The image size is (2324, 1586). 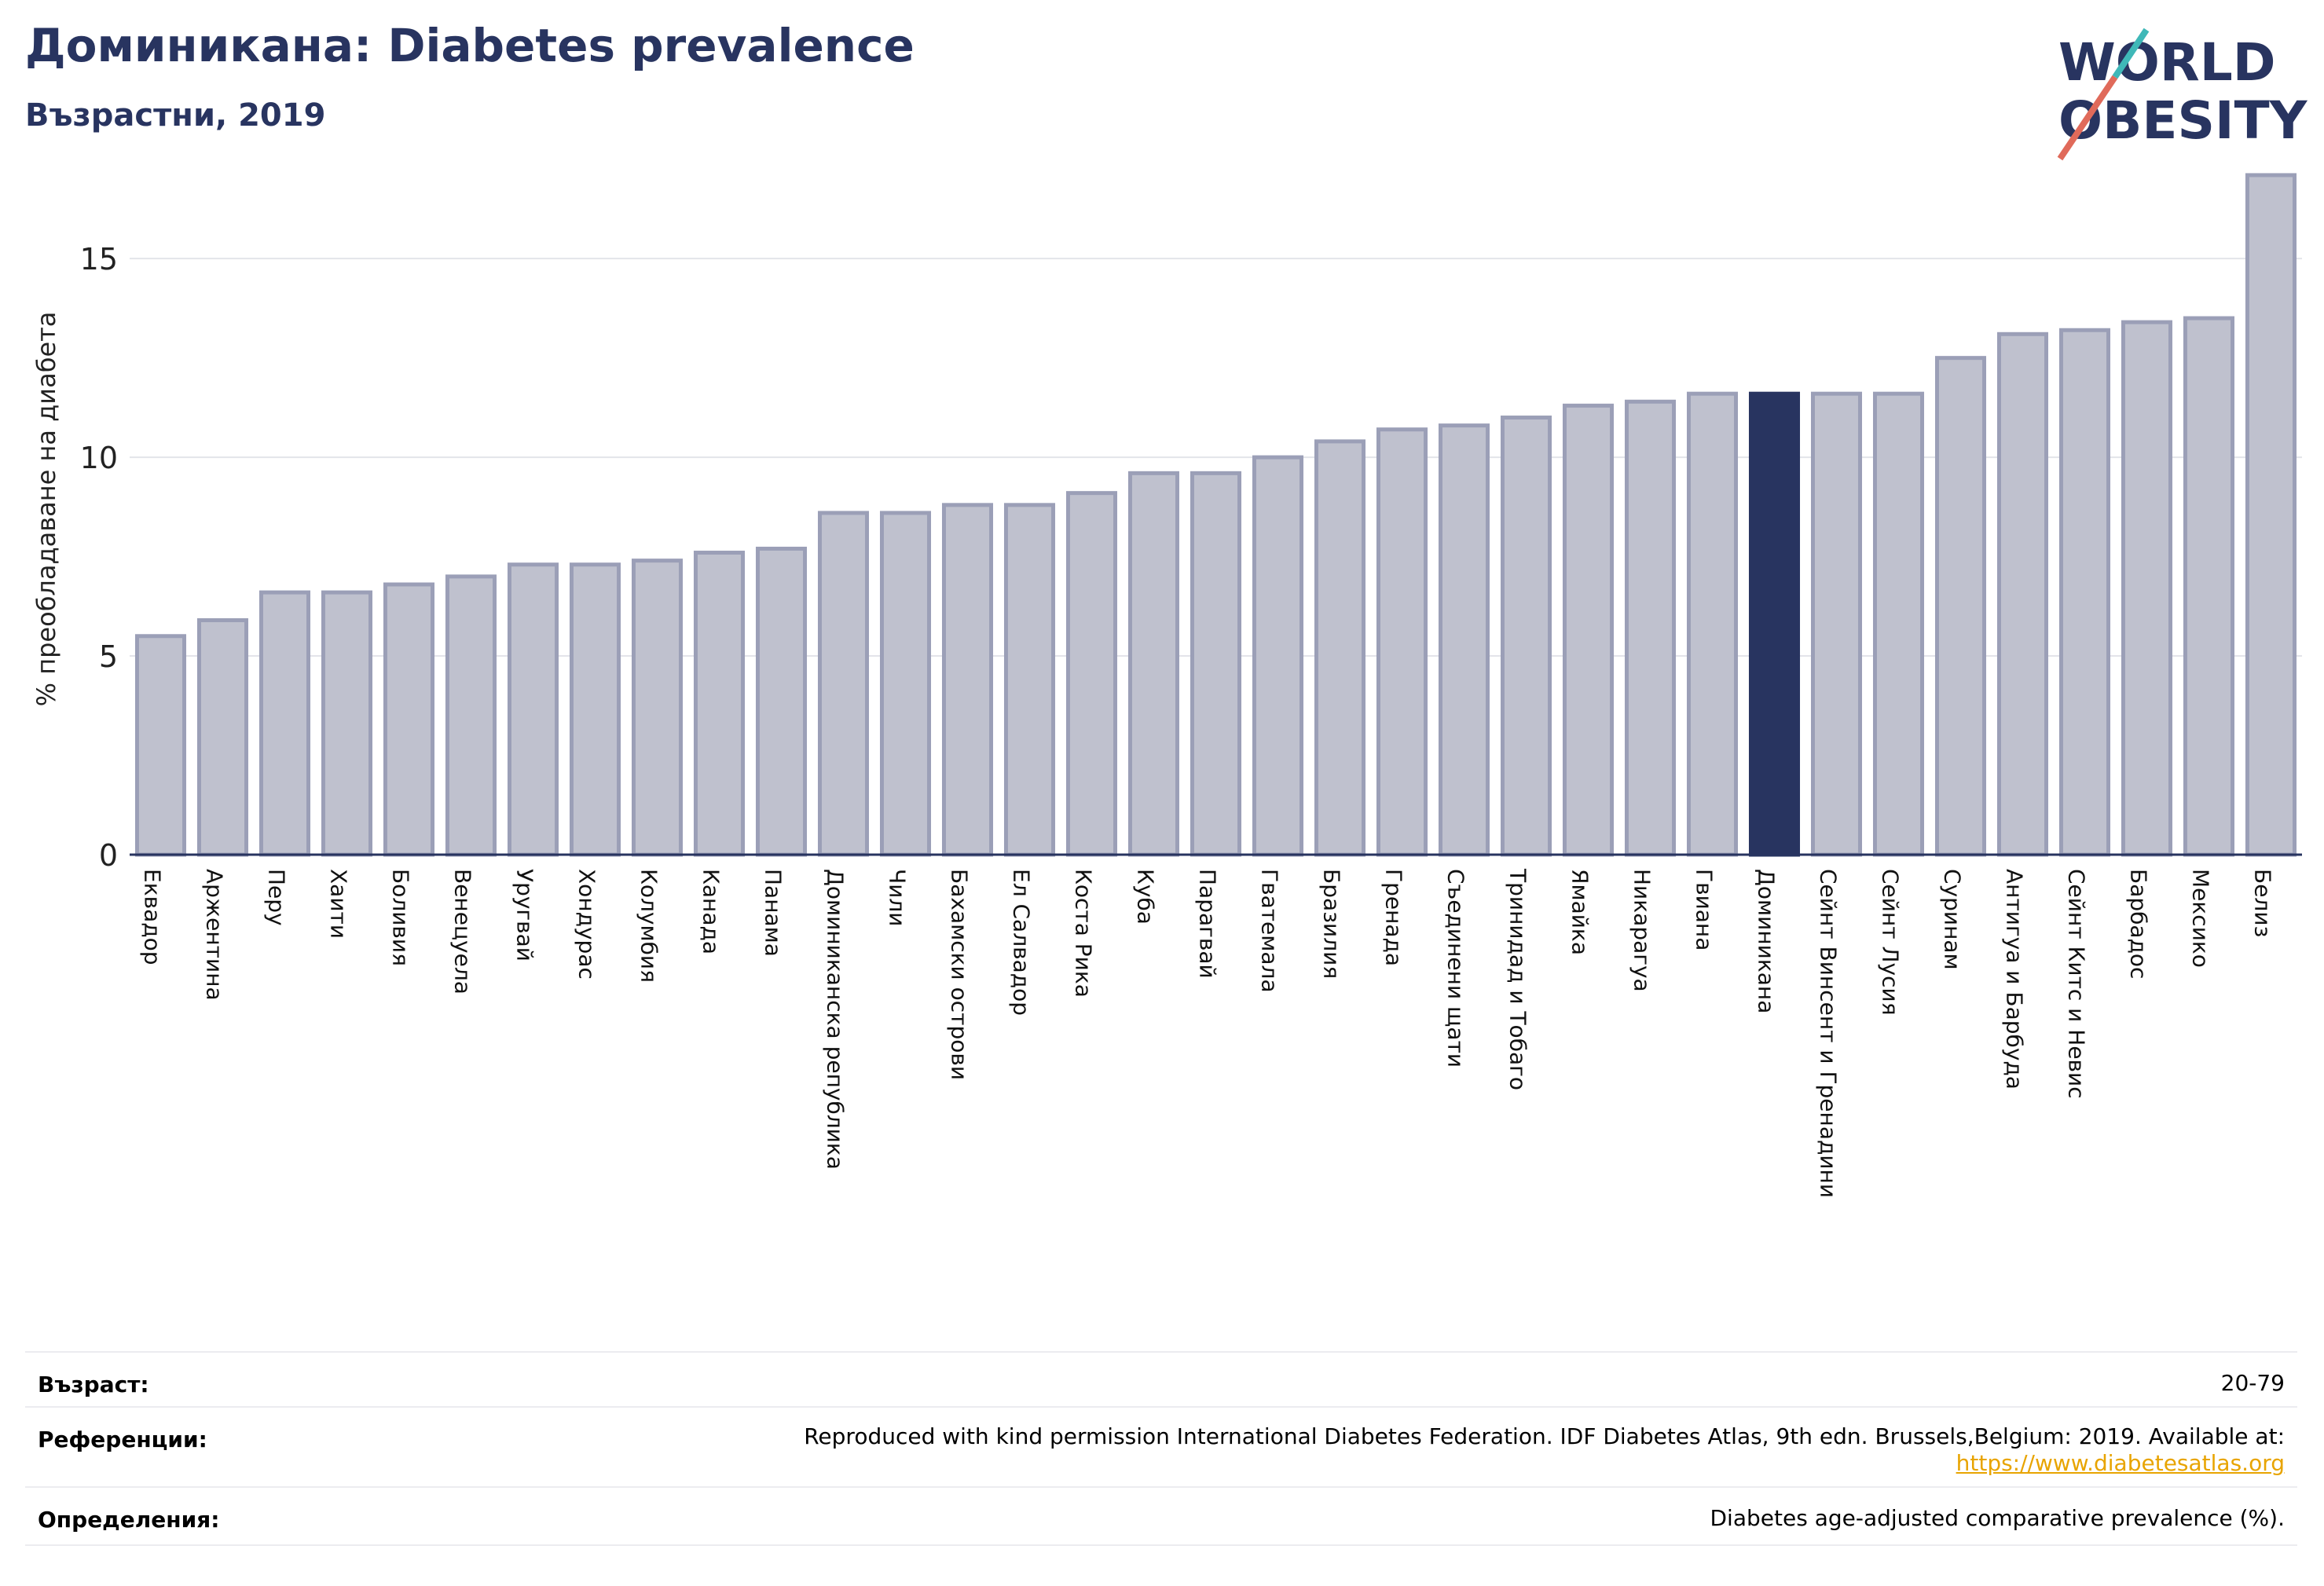 What do you see at coordinates (339, 904) in the screenshot?
I see `x-tick-label: Хаити` at bounding box center [339, 904].